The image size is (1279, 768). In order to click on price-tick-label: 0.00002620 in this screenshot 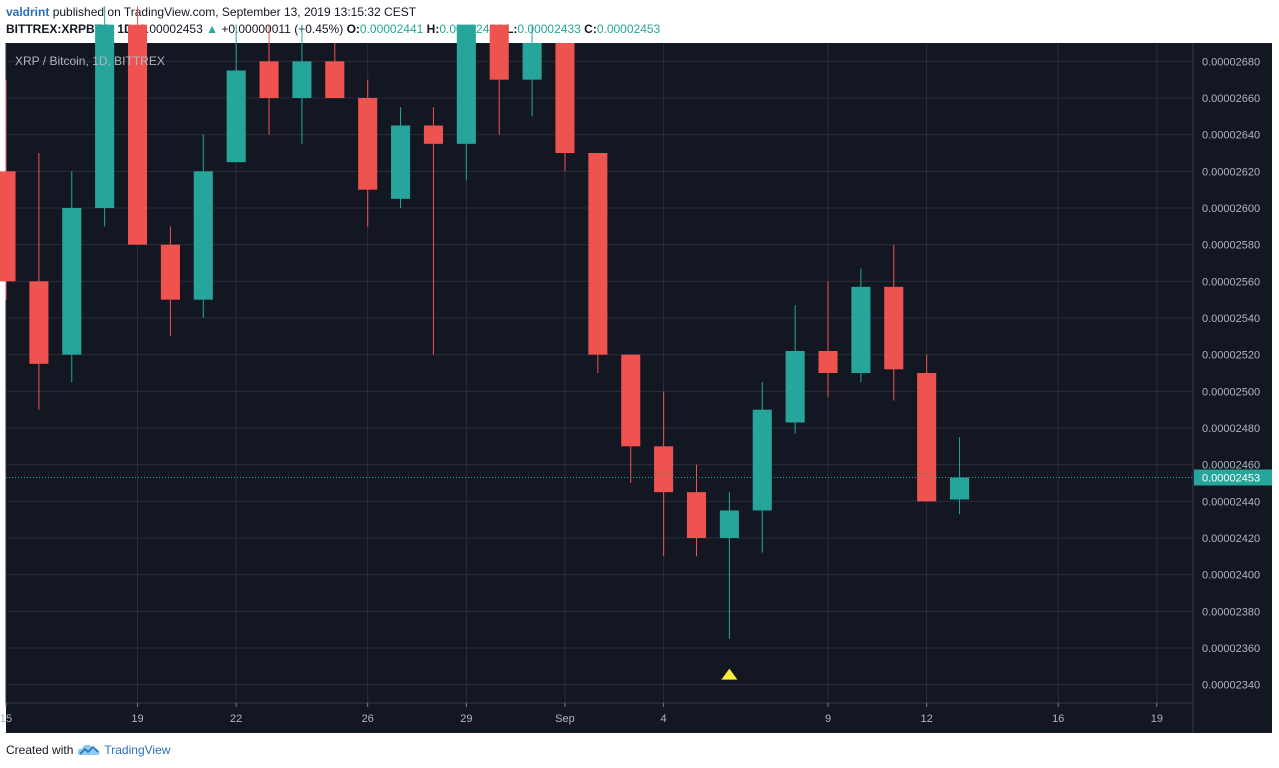, I will do `click(1231, 172)`.